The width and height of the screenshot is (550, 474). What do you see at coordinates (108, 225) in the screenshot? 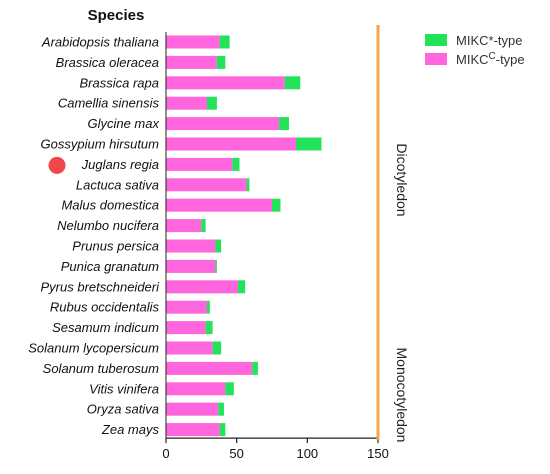
I see `species-label: Nelumbo nucifera` at bounding box center [108, 225].